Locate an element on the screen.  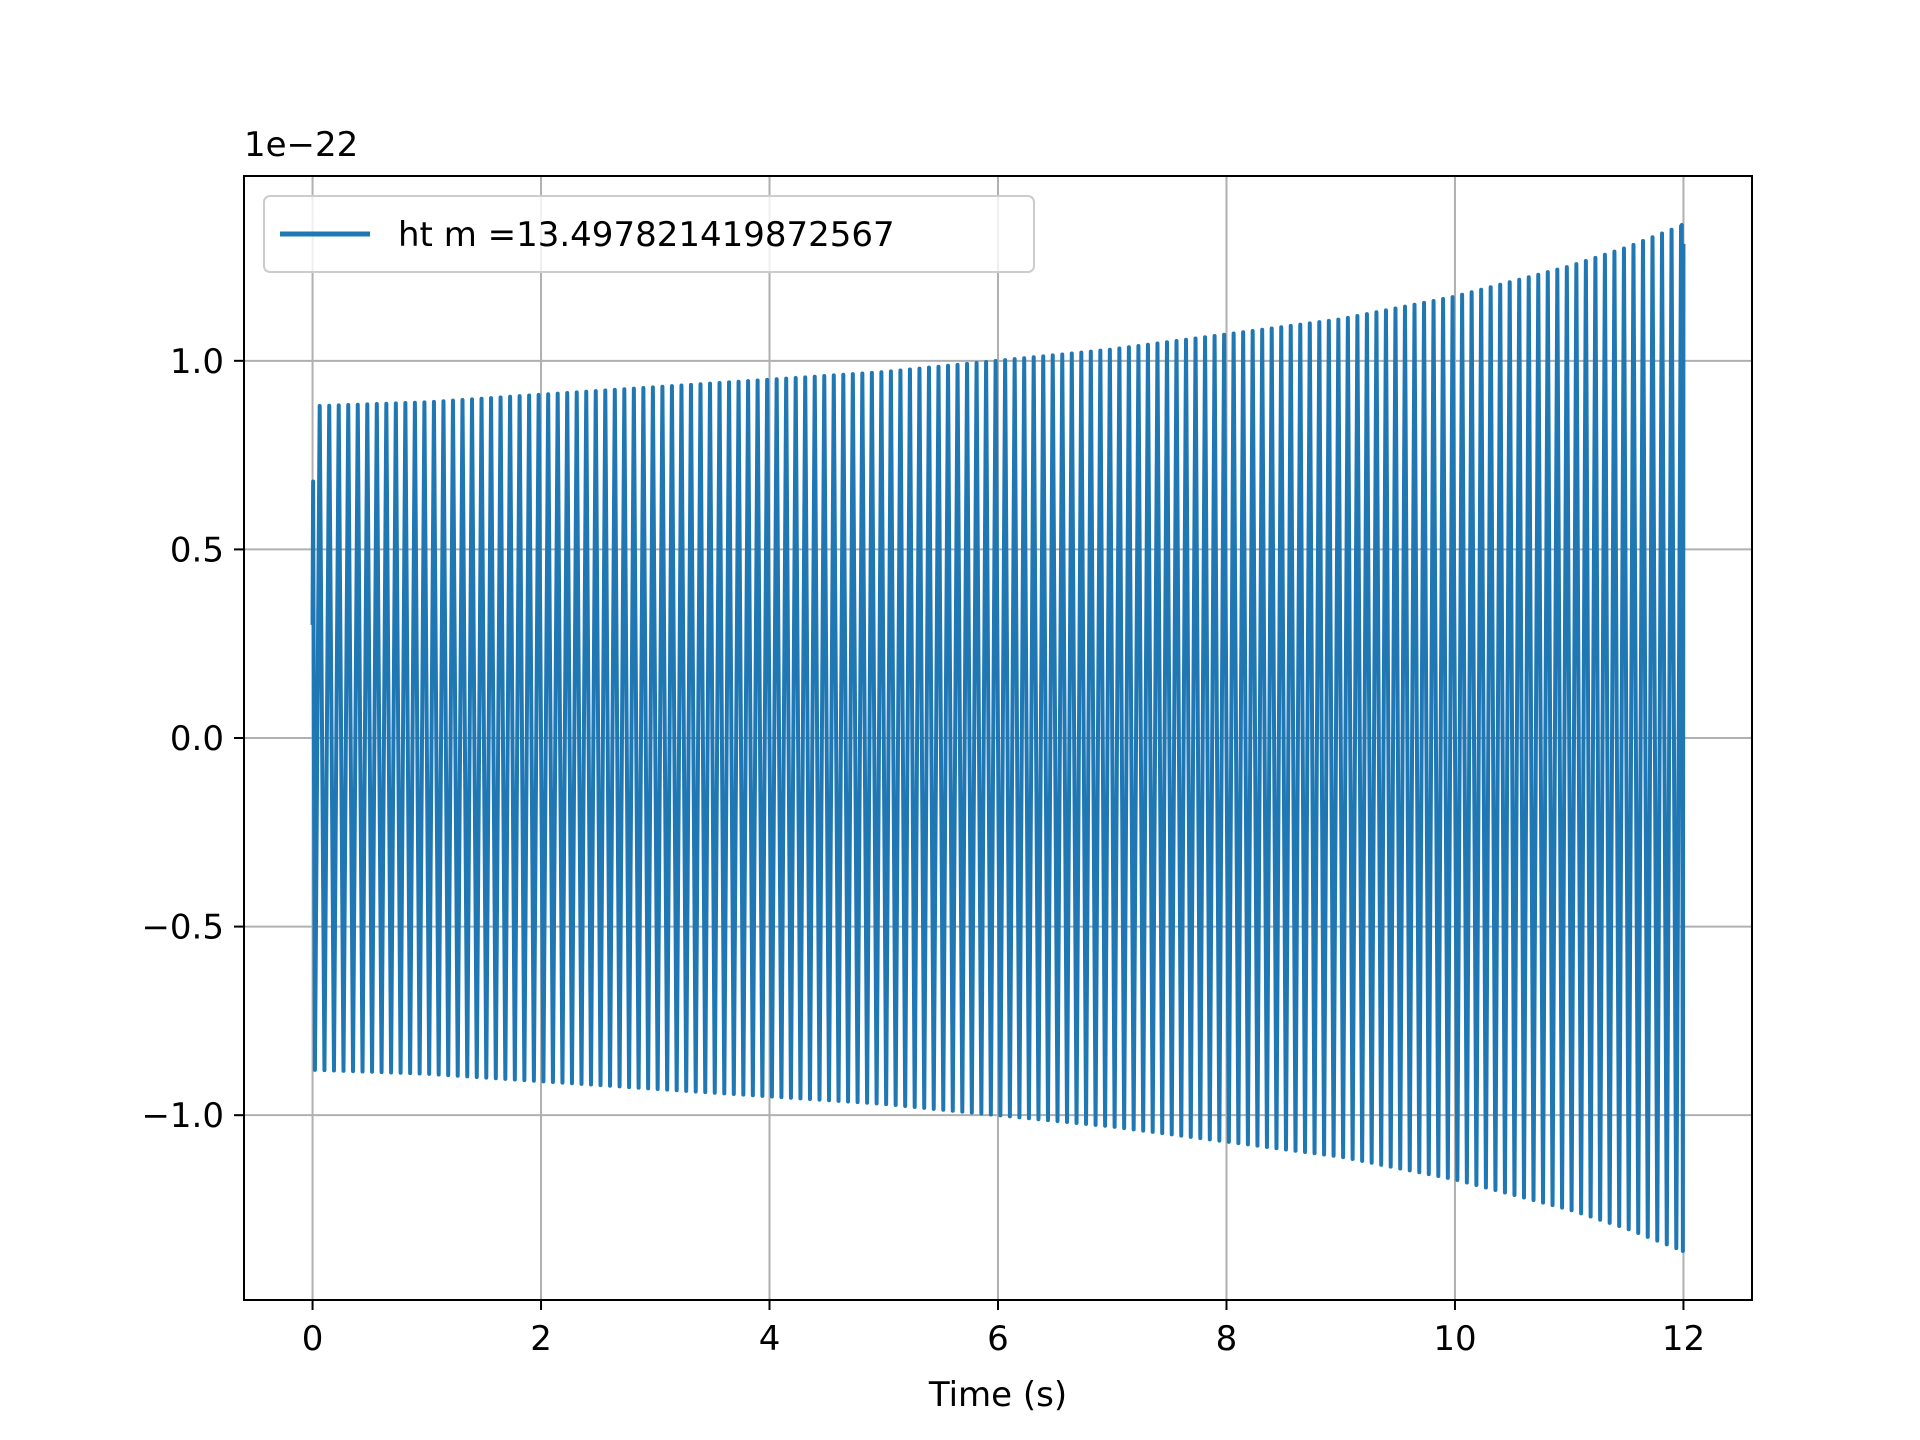
x-tick-label: 12 is located at coordinates (1683, 1339).